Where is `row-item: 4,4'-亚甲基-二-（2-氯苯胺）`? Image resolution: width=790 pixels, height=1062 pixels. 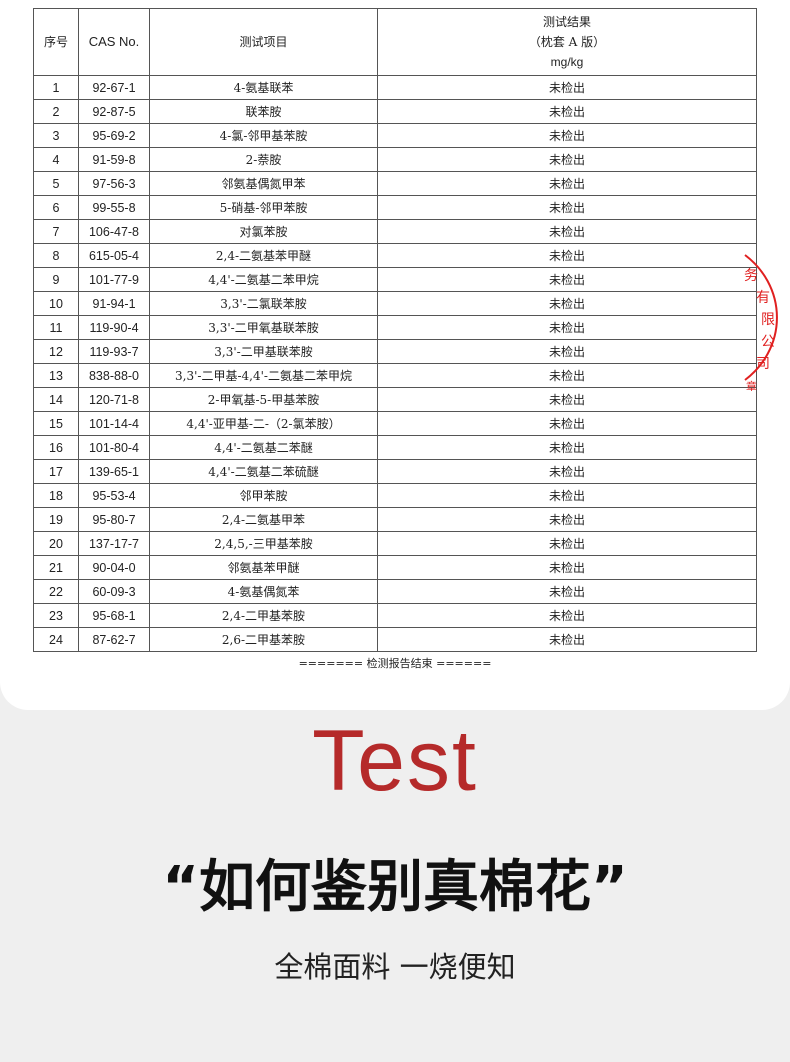 row-item: 4,4'-亚甲基-二-（2-氯苯胺） is located at coordinates (263, 423).